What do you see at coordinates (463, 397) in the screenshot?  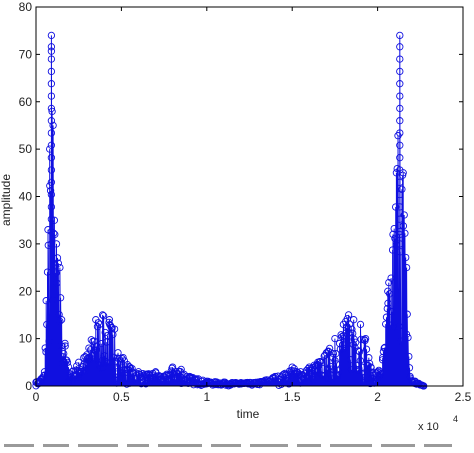 I see `x-tick-label: 2.5` at bounding box center [463, 397].